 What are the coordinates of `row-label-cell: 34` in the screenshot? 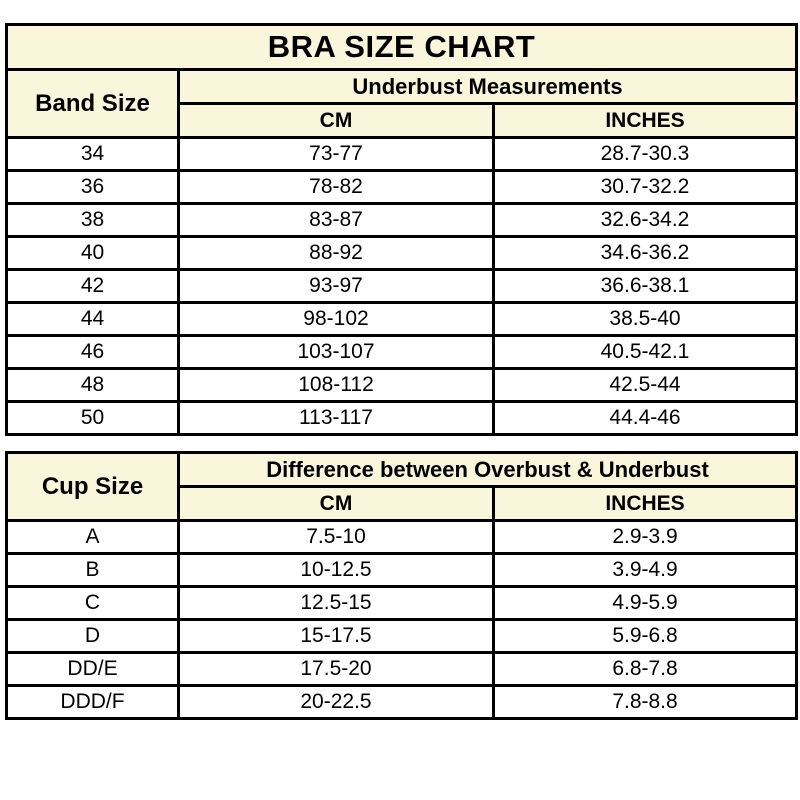 It's located at (92, 154).